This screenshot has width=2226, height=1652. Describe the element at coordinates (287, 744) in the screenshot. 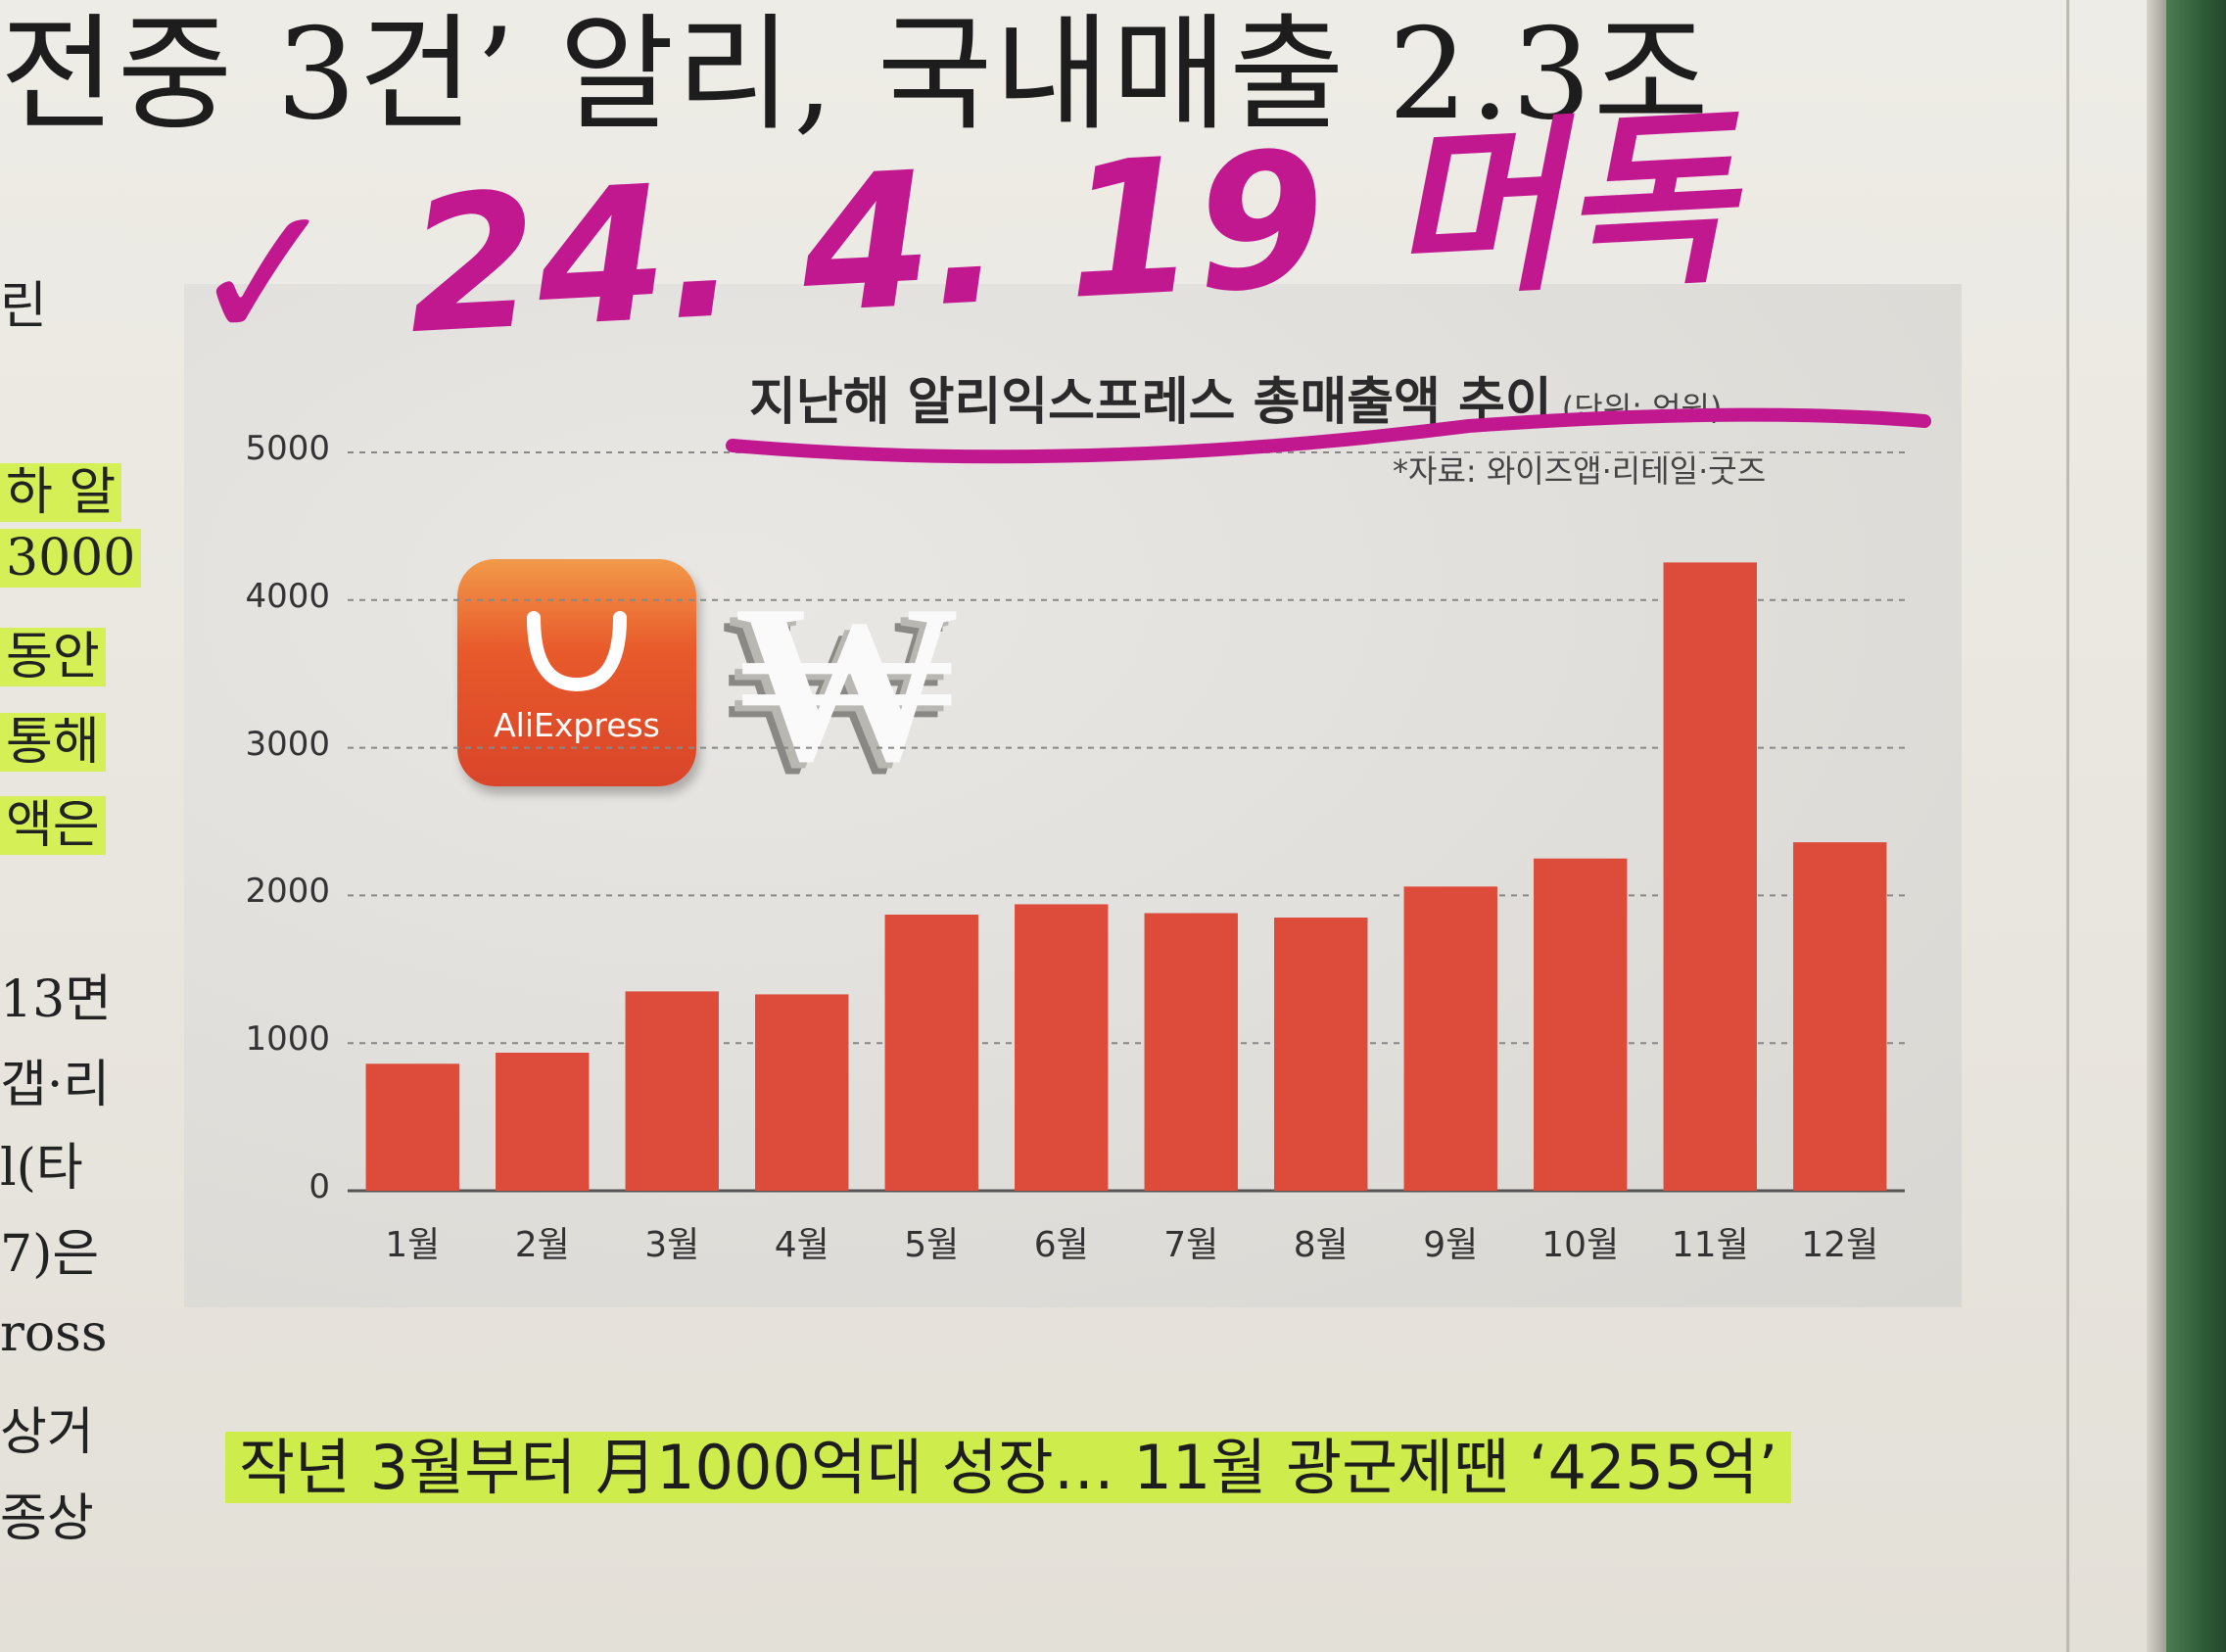

I see `y-tick-label: 3000` at that location.